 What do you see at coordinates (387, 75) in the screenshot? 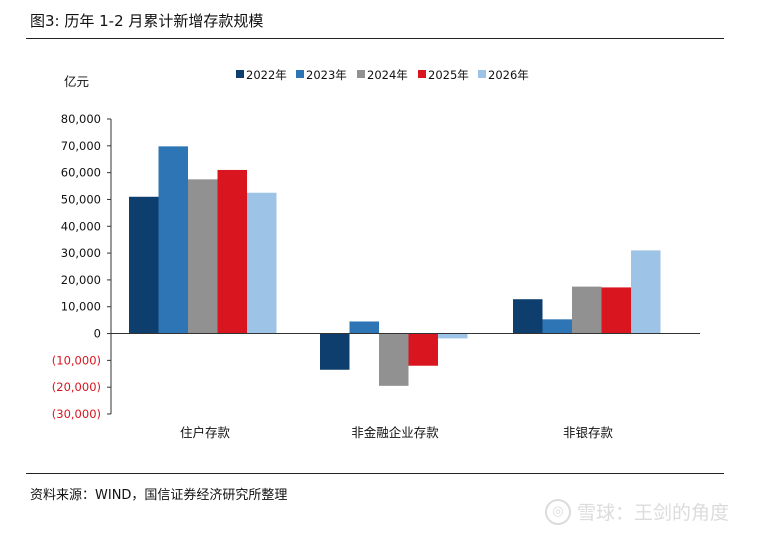
I see `legend-label: 2024年` at bounding box center [387, 75].